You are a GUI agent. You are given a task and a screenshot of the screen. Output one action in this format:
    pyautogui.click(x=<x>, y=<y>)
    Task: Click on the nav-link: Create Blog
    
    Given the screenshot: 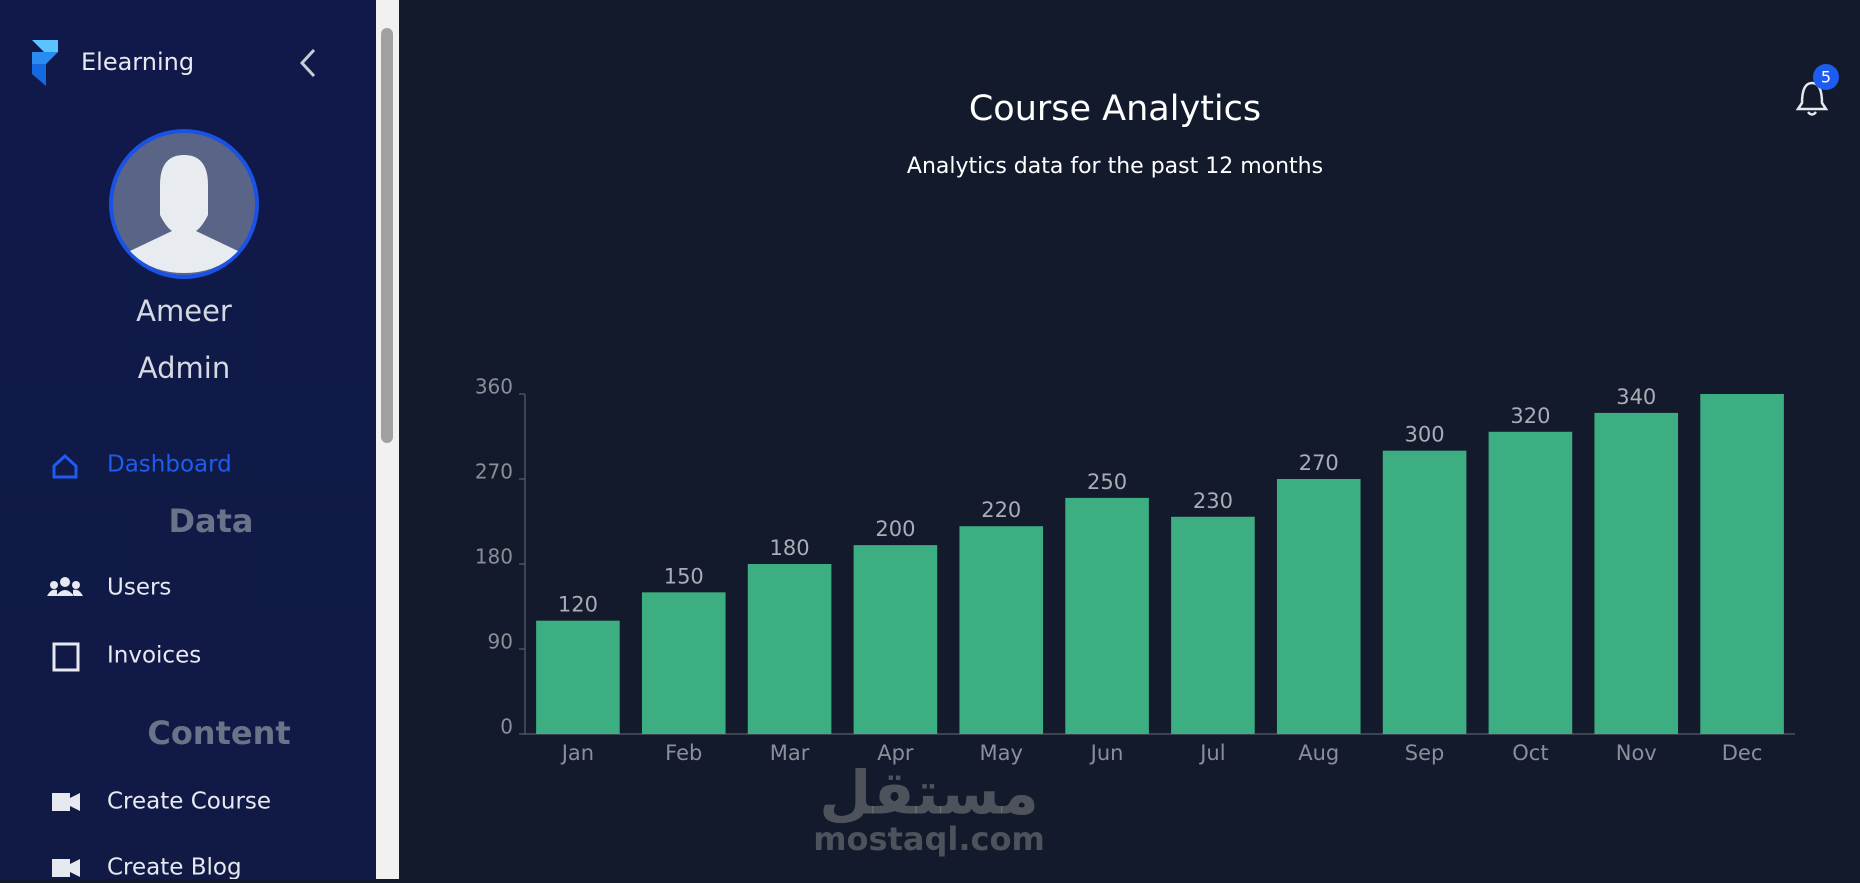 What is the action you would take?
    pyautogui.click(x=174, y=868)
    